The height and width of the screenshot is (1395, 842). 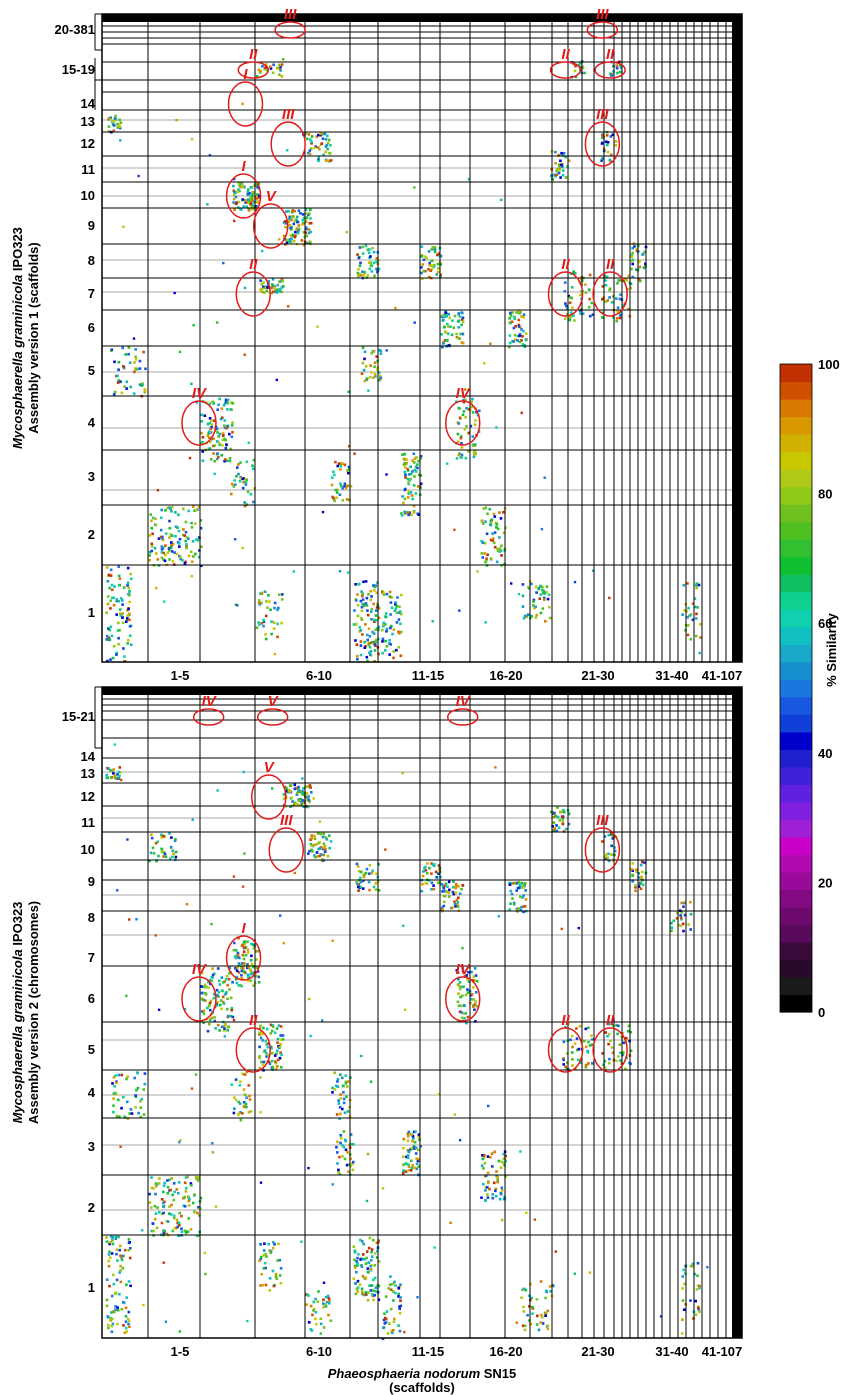 What do you see at coordinates (88, 143) in the screenshot?
I see `y-tick-label: 12` at bounding box center [88, 143].